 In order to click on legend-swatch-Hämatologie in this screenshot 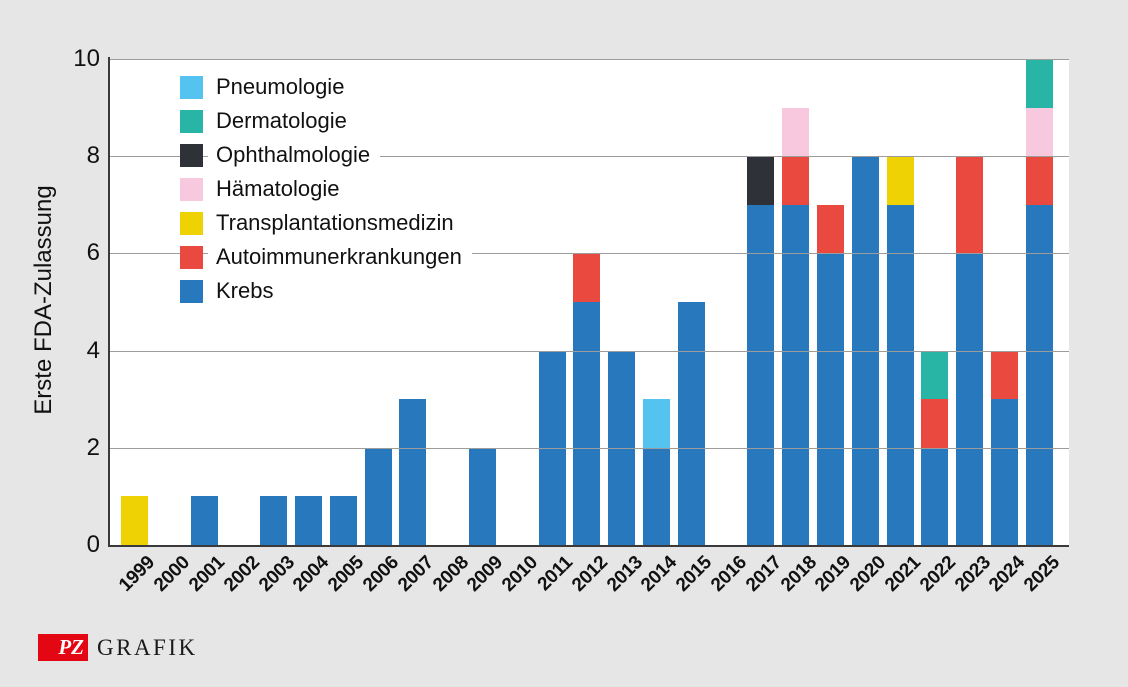, I will do `click(191, 189)`.